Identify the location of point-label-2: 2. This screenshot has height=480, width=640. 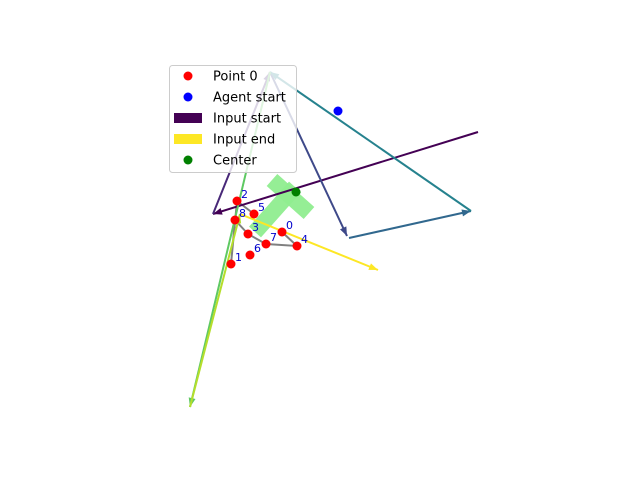
(244, 194).